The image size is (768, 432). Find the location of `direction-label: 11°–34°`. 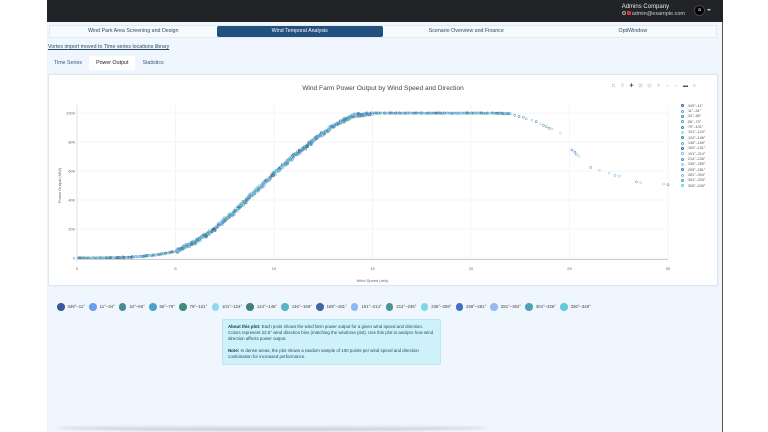

direction-label: 11°–34° is located at coordinates (107, 307).